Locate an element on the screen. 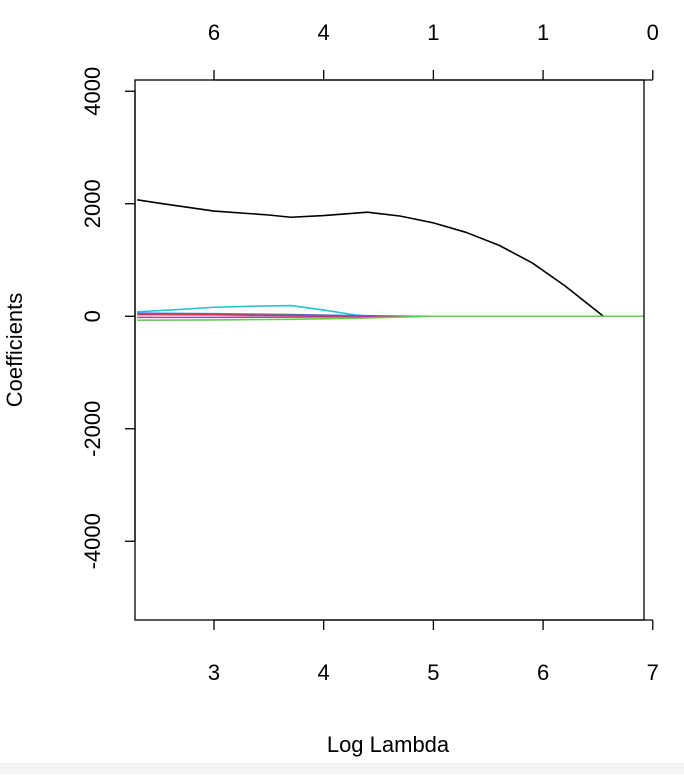  x-axis-label: Log Lambda is located at coordinates (388, 744).